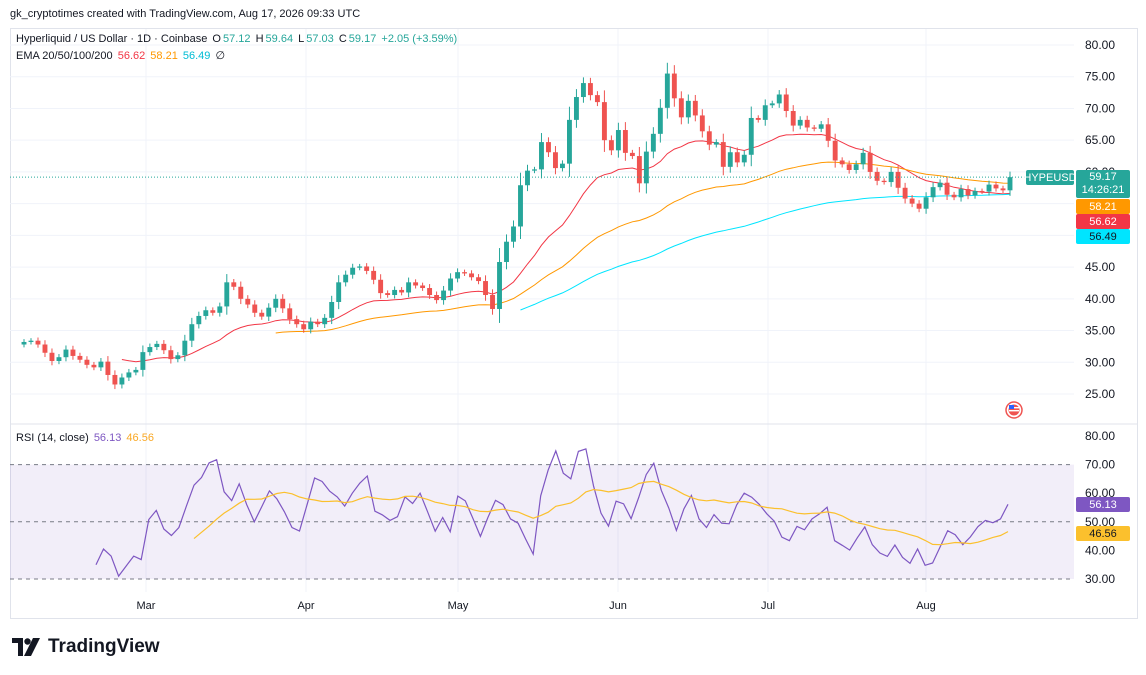  What do you see at coordinates (1100, 465) in the screenshot?
I see `rsi-tick-label: 70.00` at bounding box center [1100, 465].